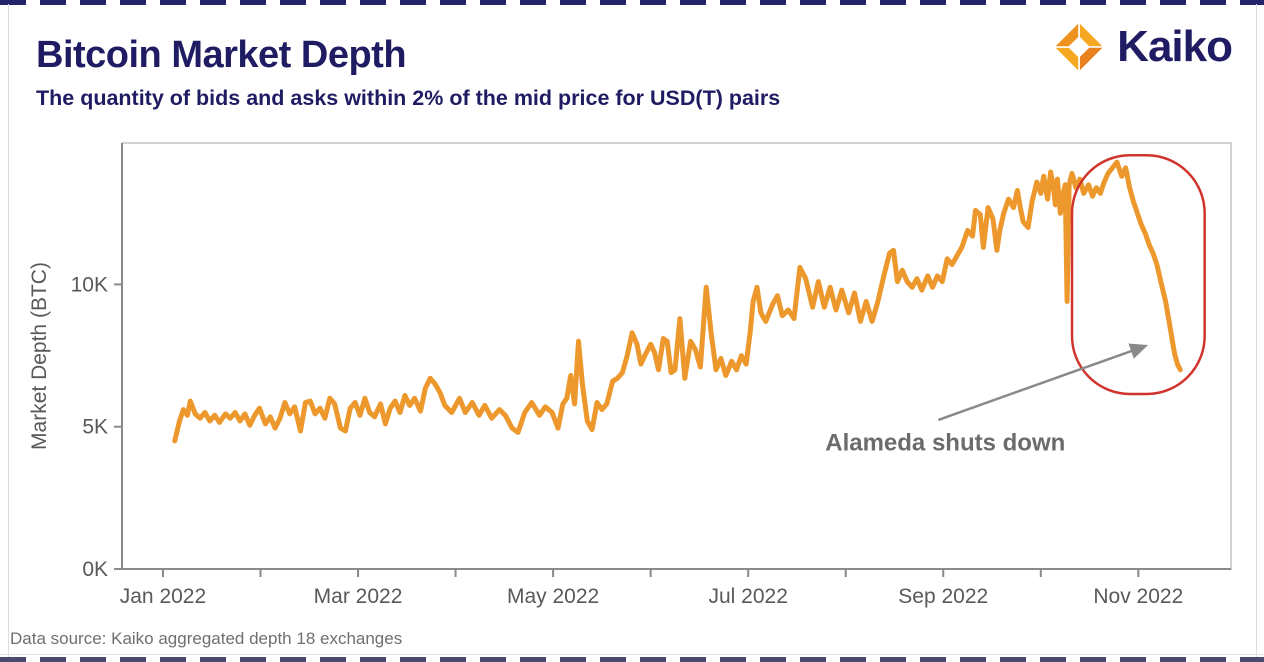  What do you see at coordinates (1138, 351) in the screenshot?
I see `annotation-arrowhead` at bounding box center [1138, 351].